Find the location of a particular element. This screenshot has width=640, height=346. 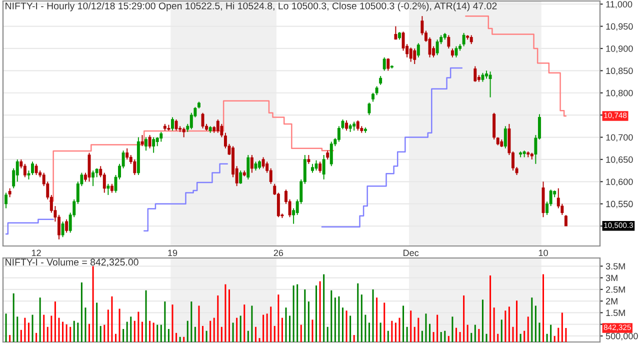

x-tick-label: 19 is located at coordinates (173, 253).